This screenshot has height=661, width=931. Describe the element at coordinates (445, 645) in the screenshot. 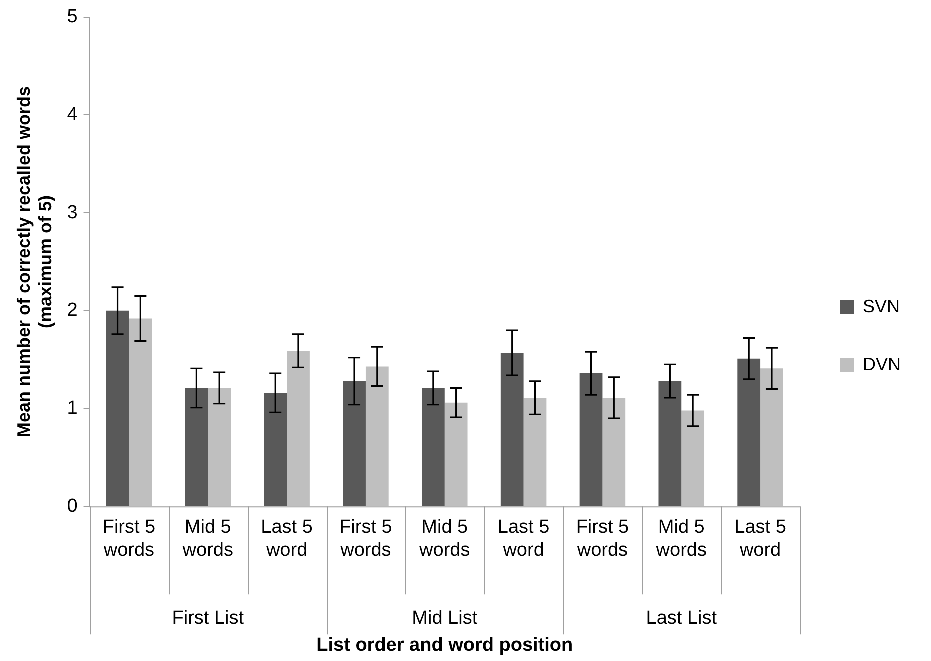

I see `x-axis-title: List order and word position` at that location.